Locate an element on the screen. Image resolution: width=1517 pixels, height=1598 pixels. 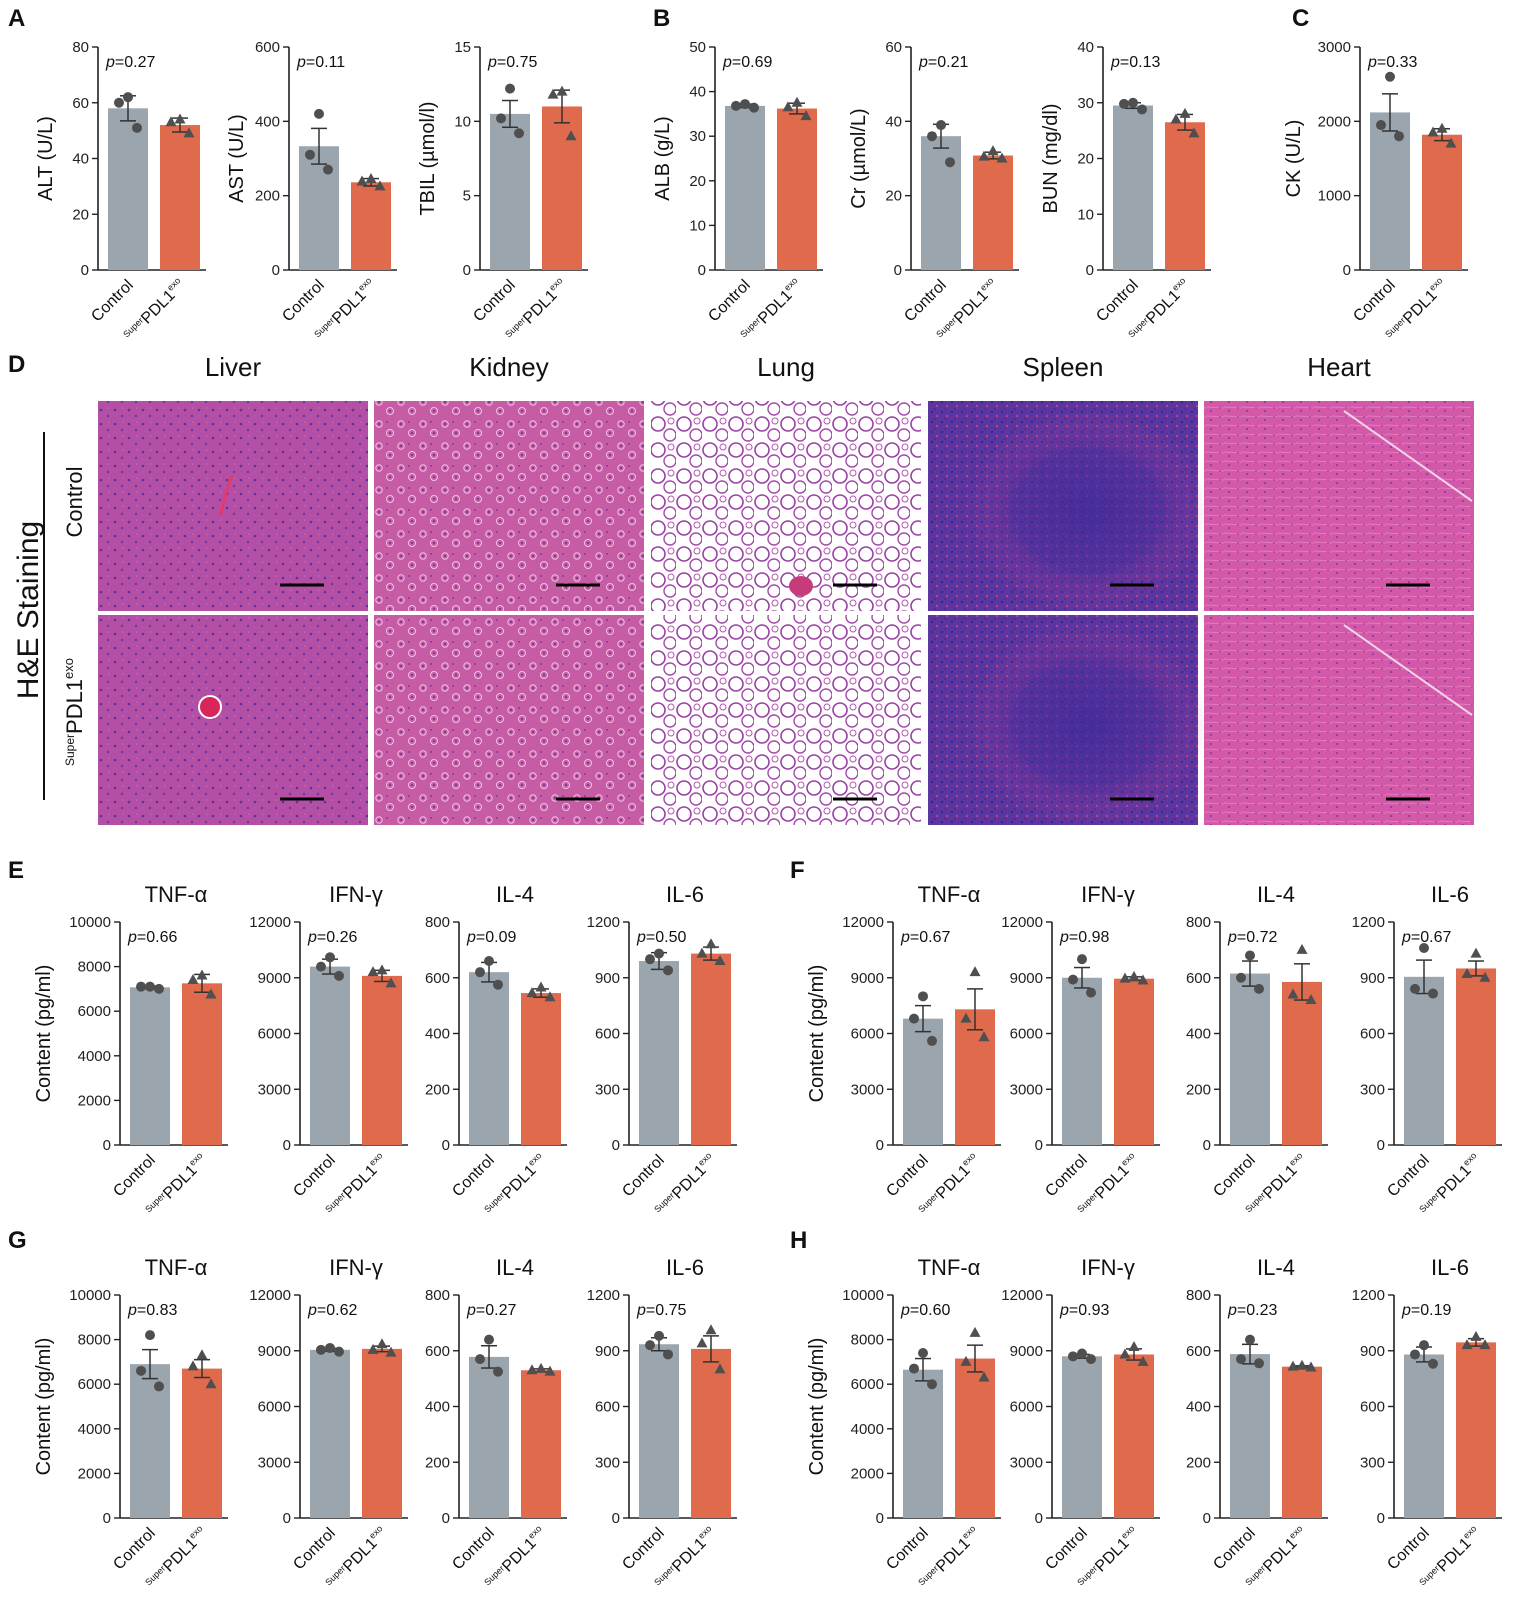
p-value-label: p=0.09 is located at coordinates (491, 937).